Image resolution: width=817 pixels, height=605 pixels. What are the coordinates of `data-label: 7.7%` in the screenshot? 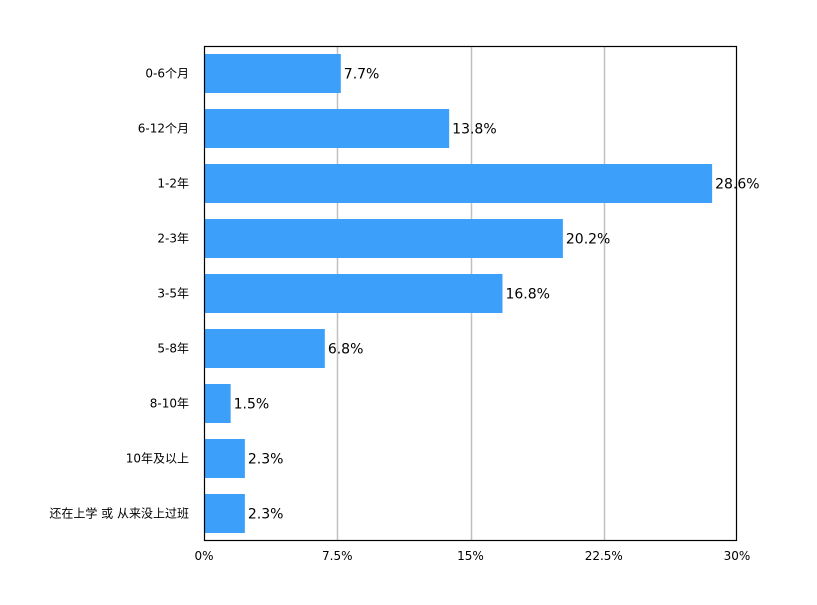 It's located at (362, 75).